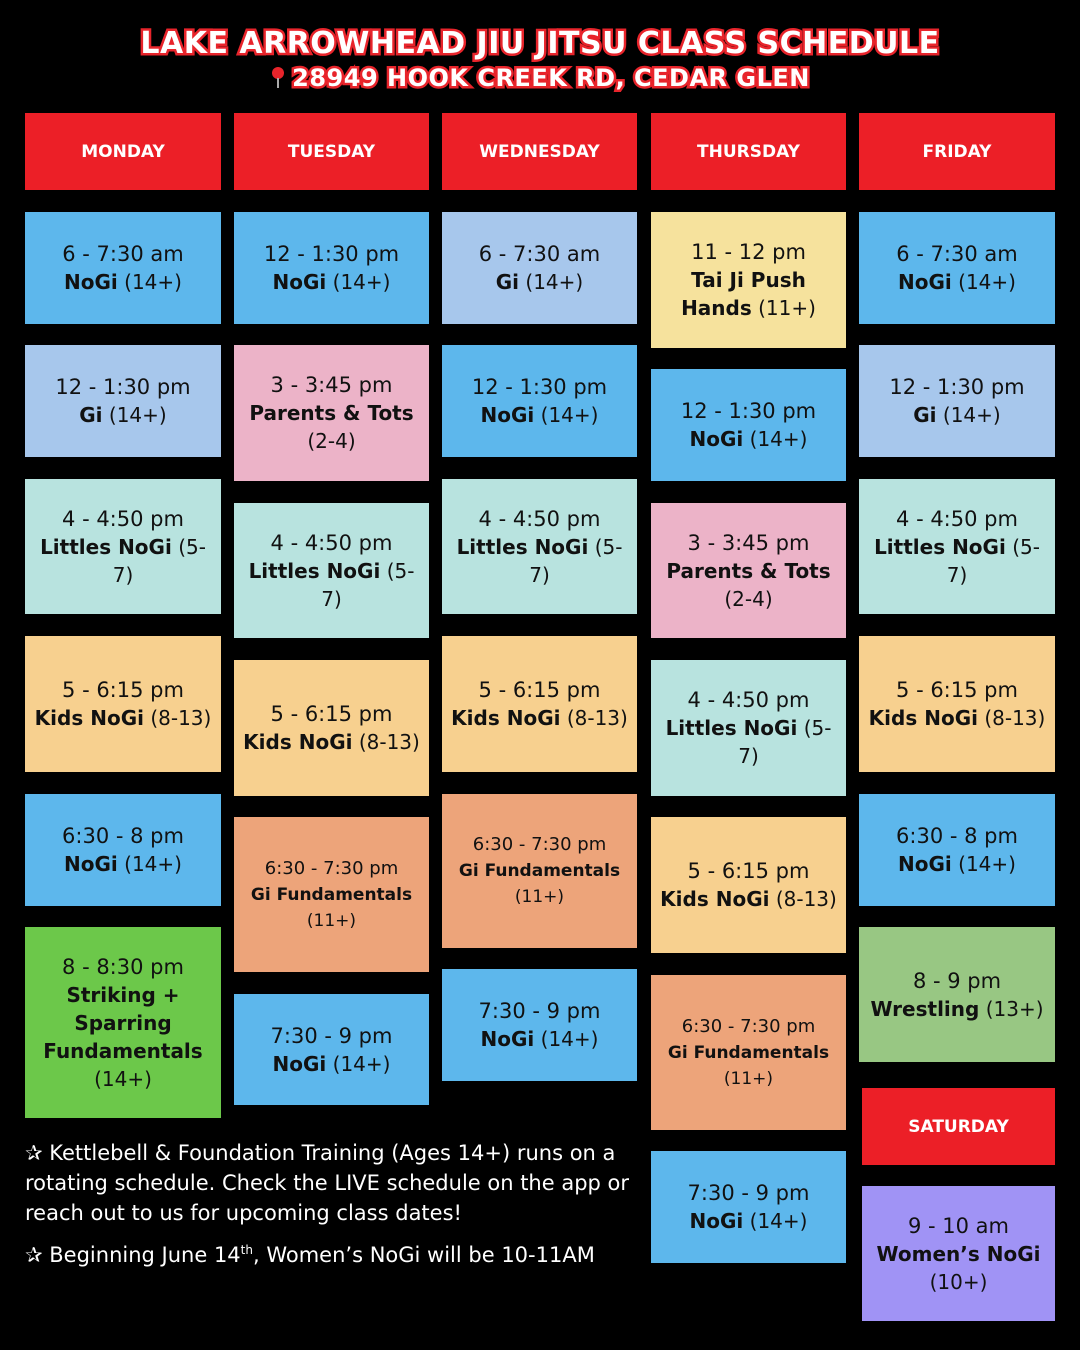 The width and height of the screenshot is (1080, 1350). Describe the element at coordinates (331, 151) in the screenshot. I see `day-header: TUESDAY` at that location.